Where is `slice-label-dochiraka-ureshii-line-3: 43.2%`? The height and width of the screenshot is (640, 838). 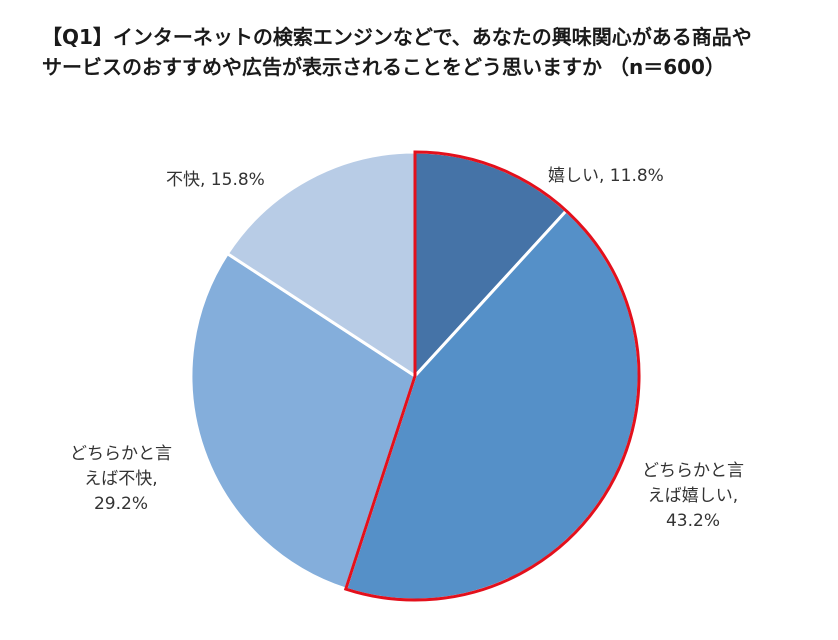 slice-label-dochiraka-ureshii-line-3: 43.2% is located at coordinates (692, 521).